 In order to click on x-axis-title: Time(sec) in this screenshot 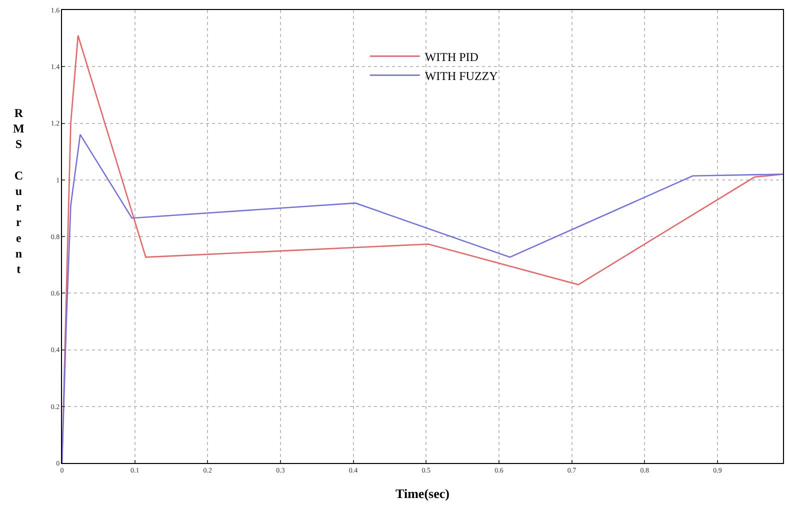, I will do `click(423, 493)`.